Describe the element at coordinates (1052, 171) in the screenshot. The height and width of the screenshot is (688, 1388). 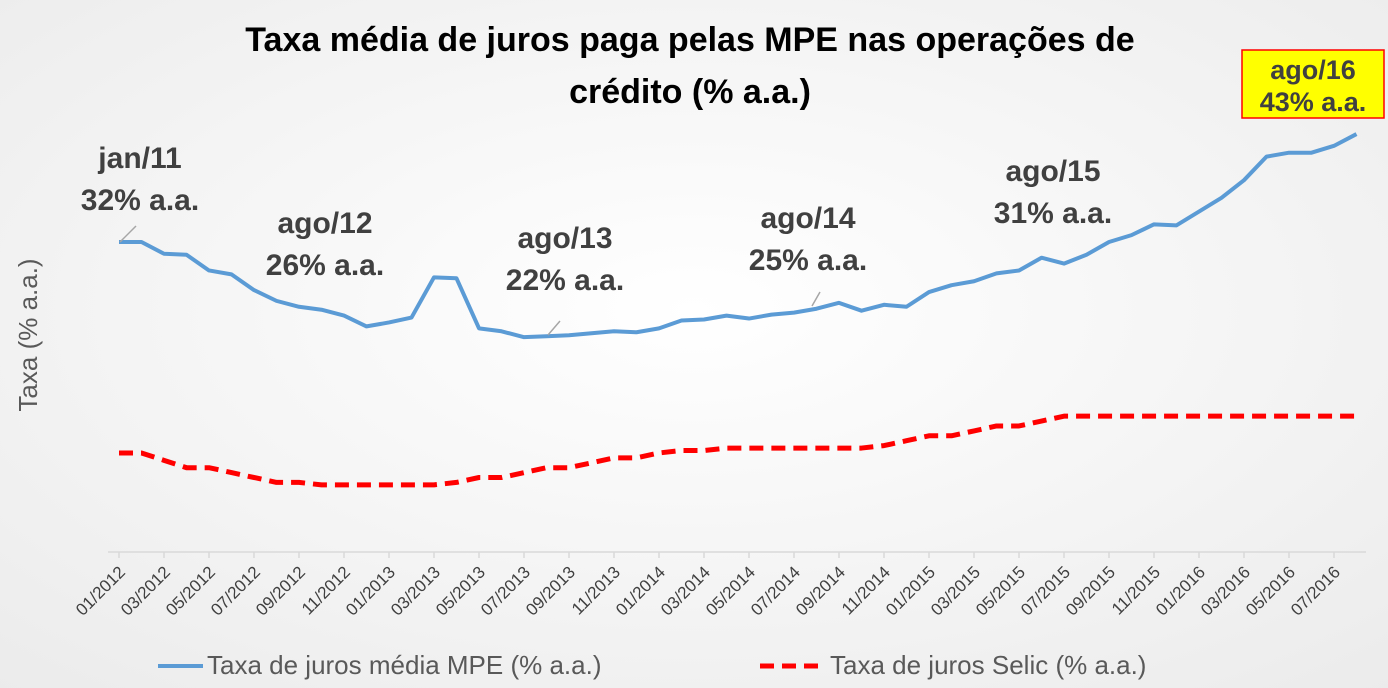
I see `annotation: ago/15` at that location.